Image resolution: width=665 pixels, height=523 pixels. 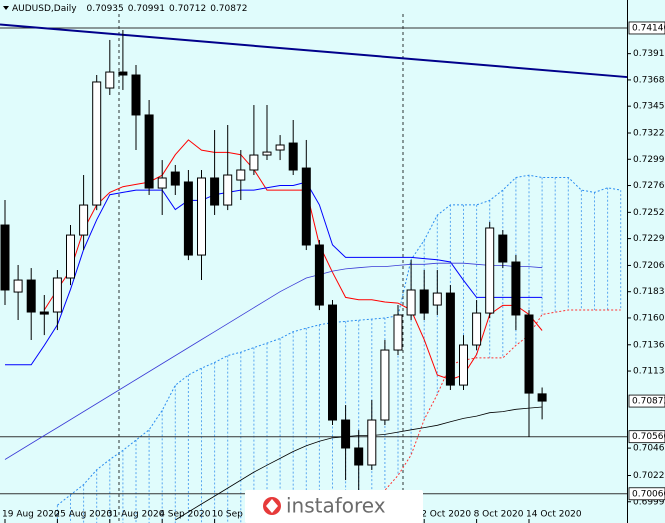 I want to click on x-tick-label: 8 Oct 2020, so click(x=499, y=515).